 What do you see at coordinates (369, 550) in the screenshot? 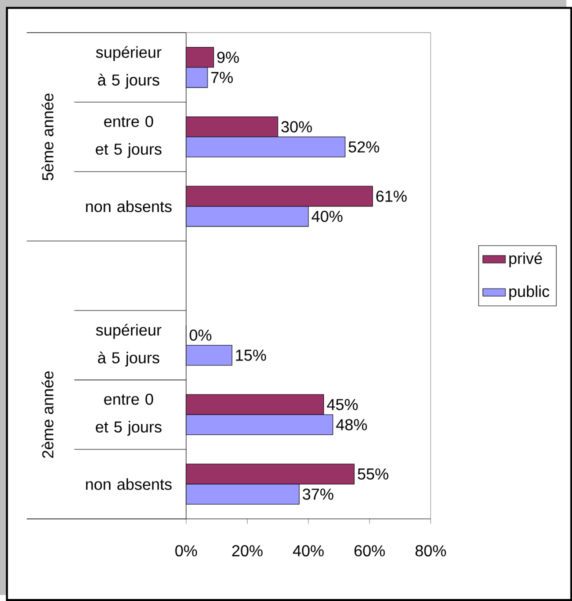
I see `x-tick-label: 60%` at bounding box center [369, 550].